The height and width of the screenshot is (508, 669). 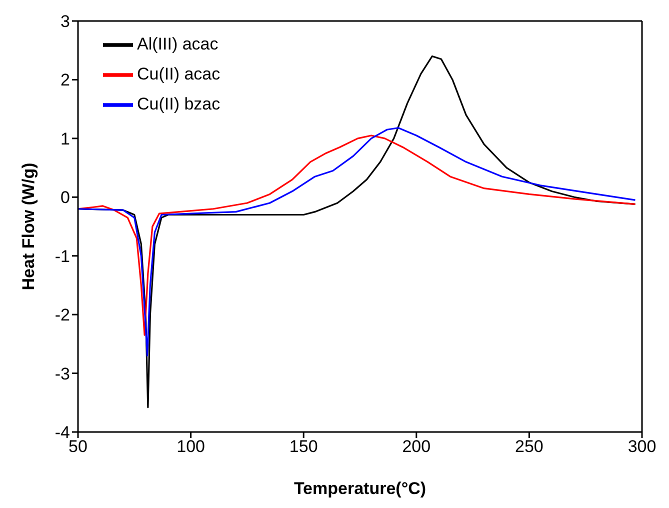 I want to click on x-tick-label: 300, so click(x=642, y=446).